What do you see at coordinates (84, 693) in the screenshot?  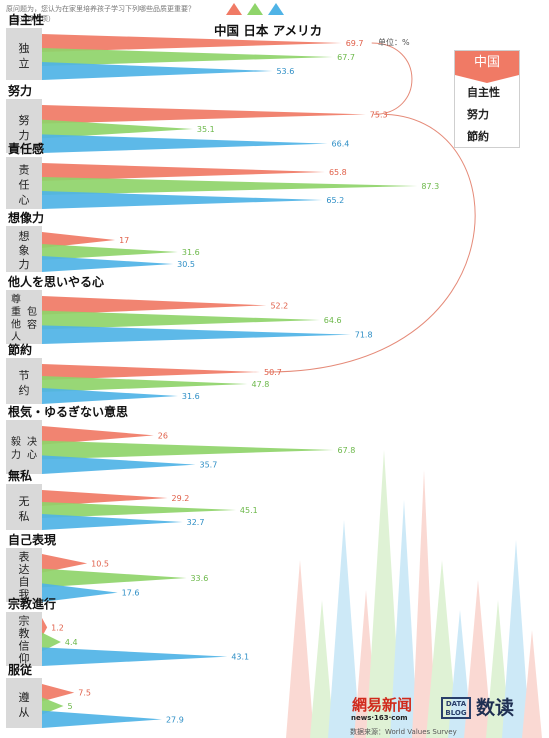 I see `data-label: 7.5` at bounding box center [84, 693].